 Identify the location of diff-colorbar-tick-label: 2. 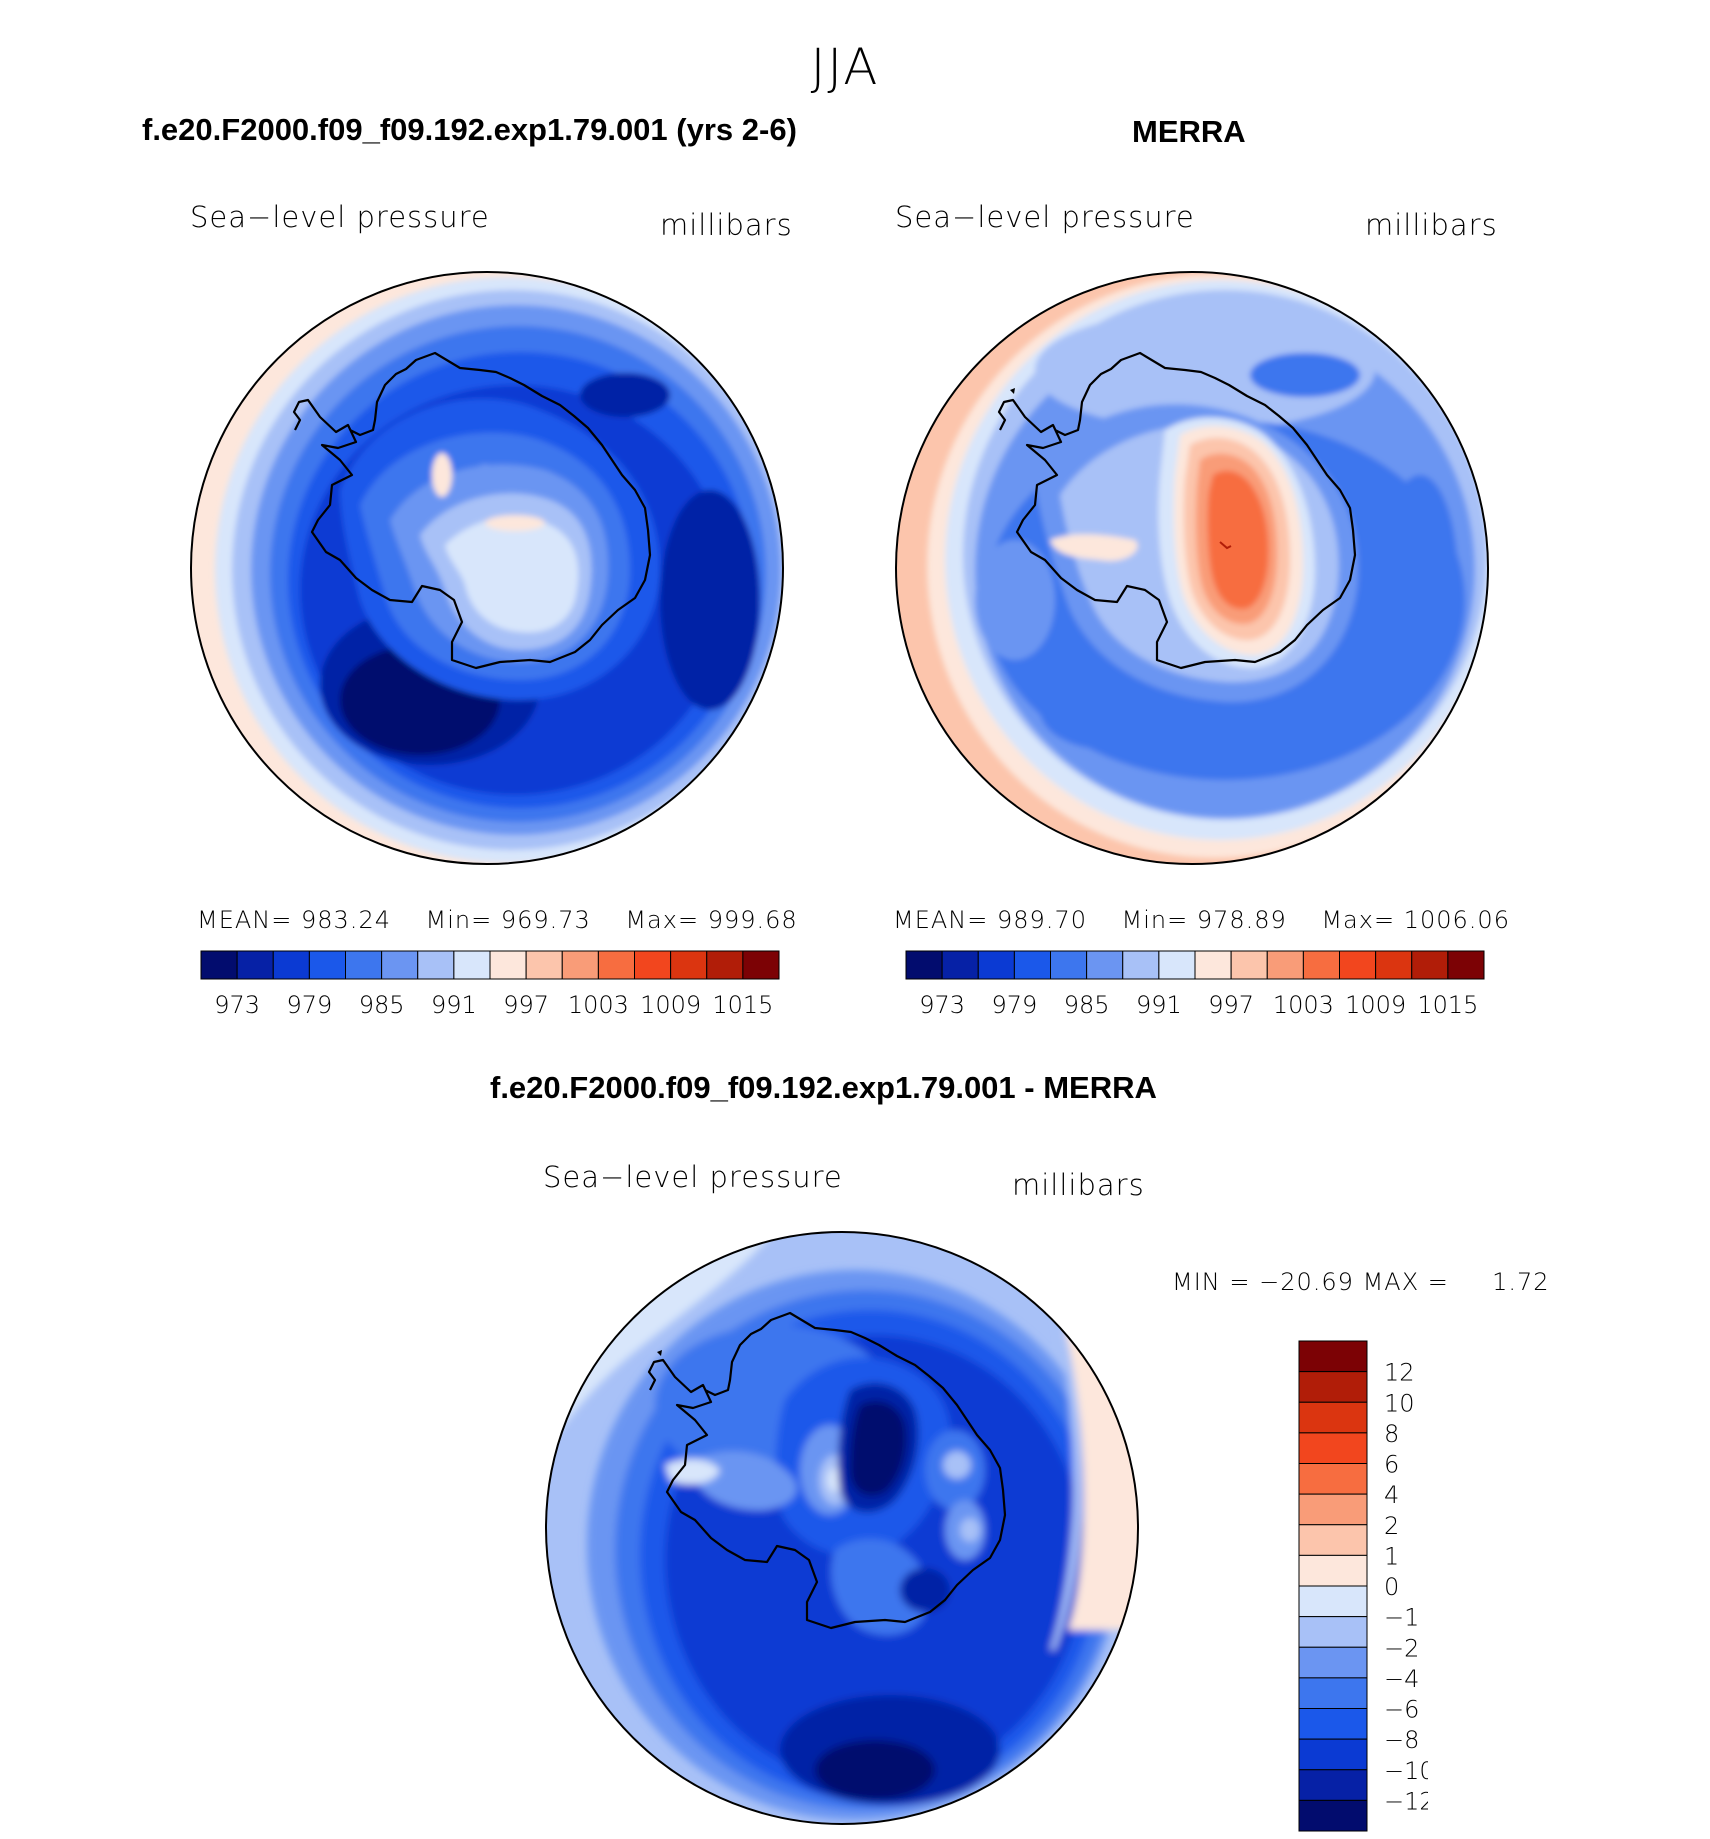
(1391, 1526).